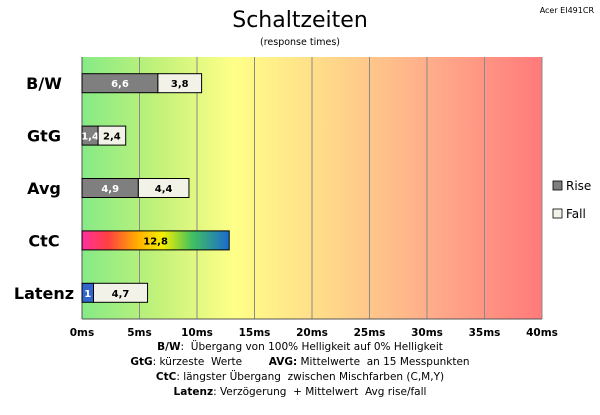 The height and width of the screenshot is (415, 600). Describe the element at coordinates (197, 333) in the screenshot. I see `x-tick-label: 10ms` at that location.